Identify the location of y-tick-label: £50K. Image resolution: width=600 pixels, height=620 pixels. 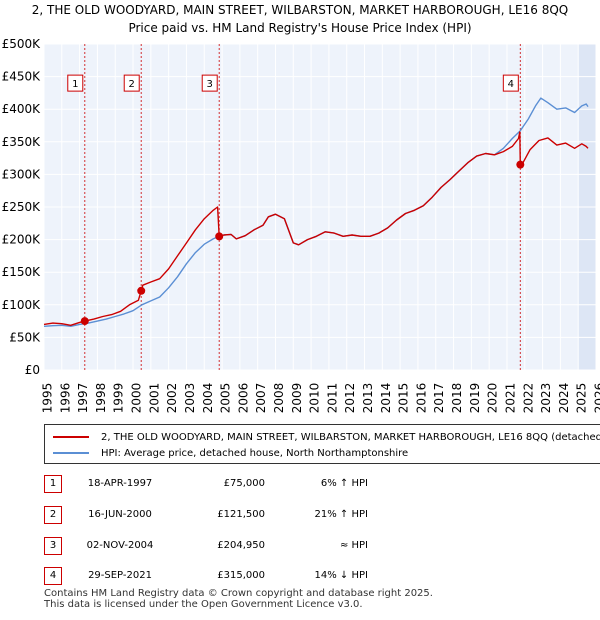
(25, 337).